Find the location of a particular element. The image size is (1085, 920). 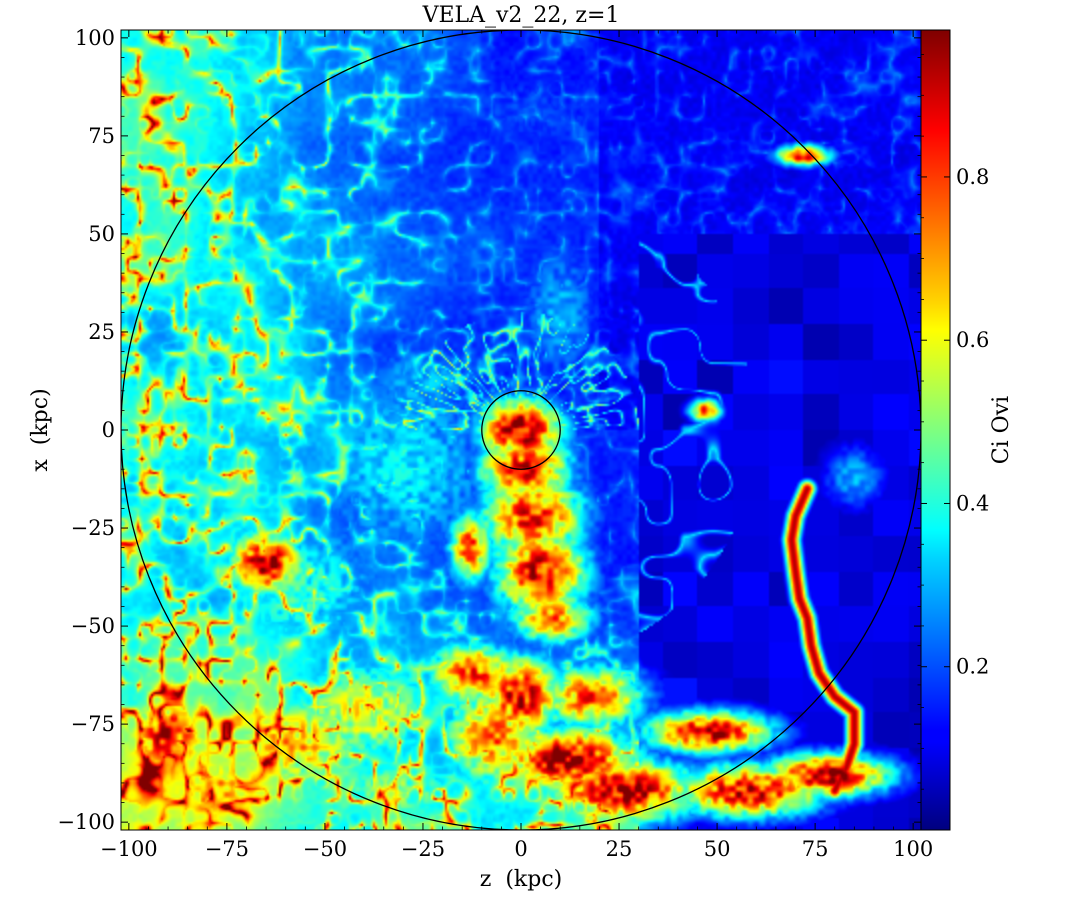

x-tick-label: −50 is located at coordinates (325, 849).